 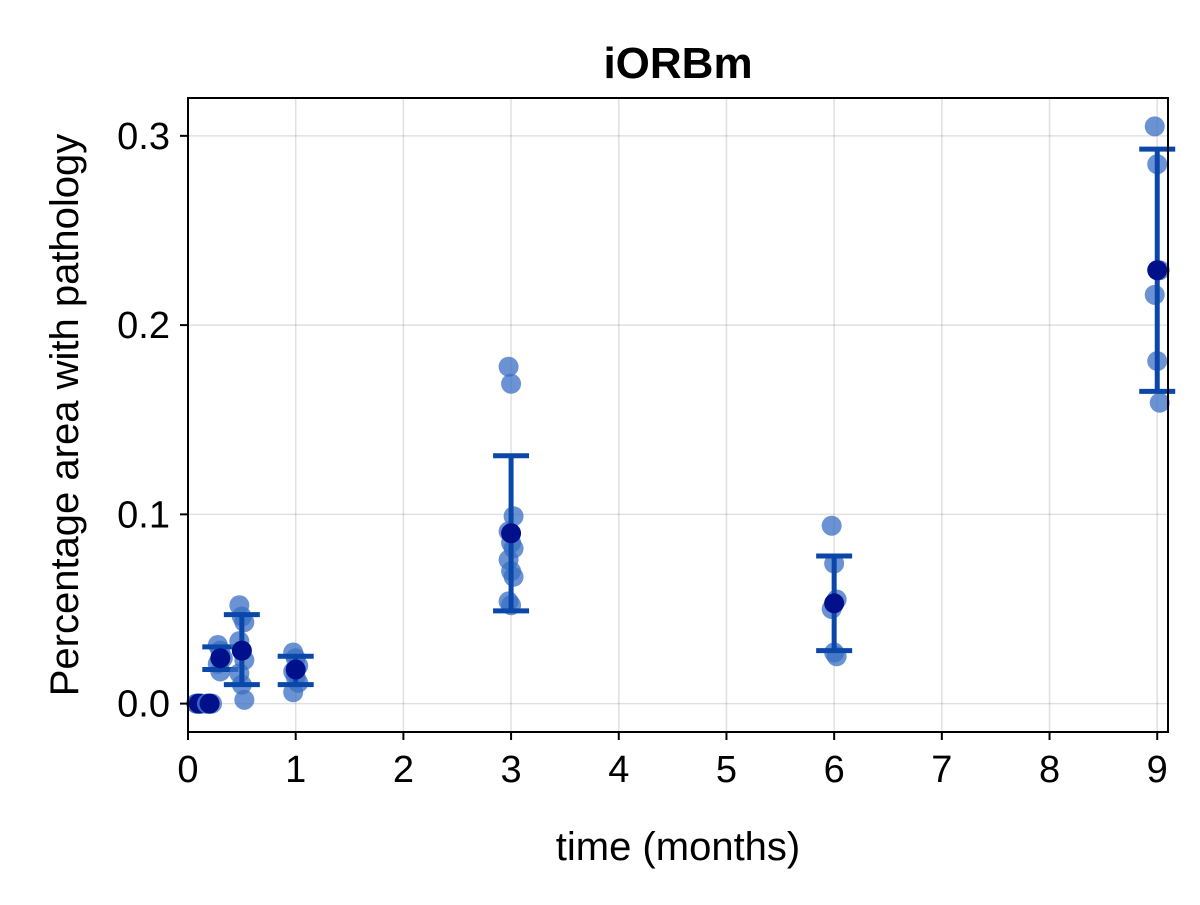 What do you see at coordinates (1049, 770) in the screenshot?
I see `x-tick-label: 8` at bounding box center [1049, 770].